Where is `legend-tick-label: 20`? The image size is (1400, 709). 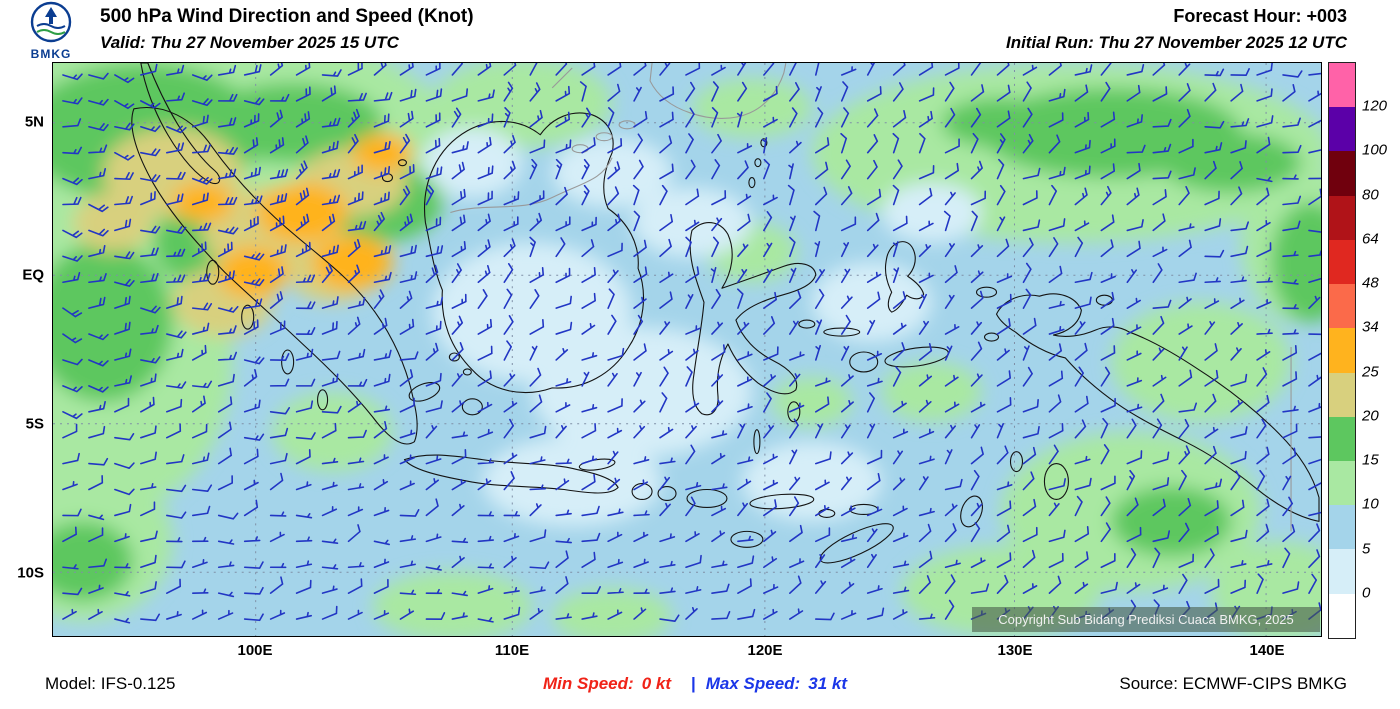 legend-tick-label: 20 is located at coordinates (1370, 416).